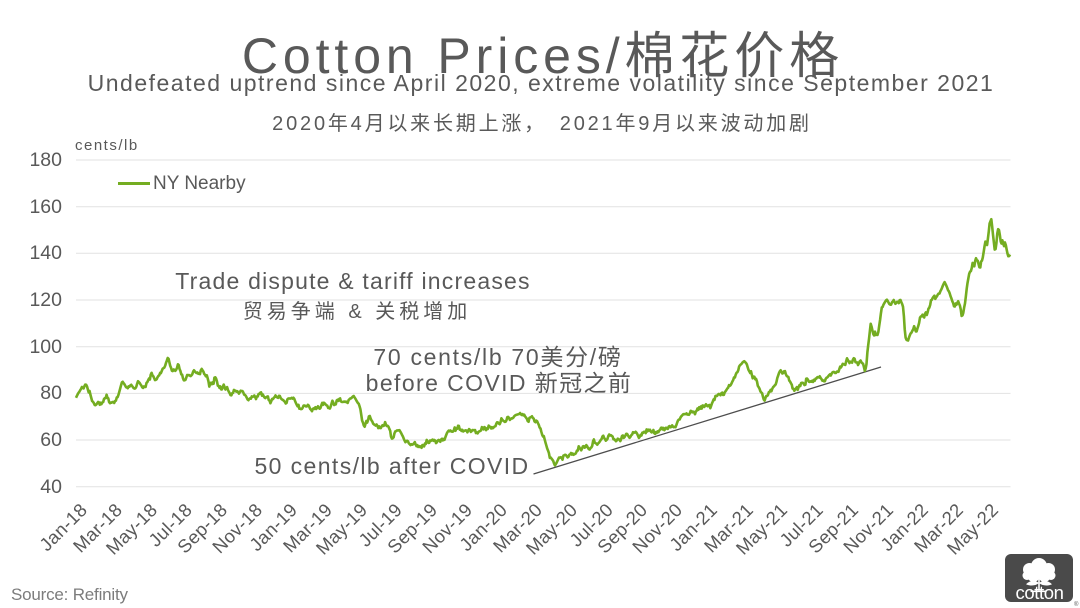 This screenshot has height=608, width=1080. What do you see at coordinates (1040, 592) in the screenshot?
I see `svg-text: cotton` at bounding box center [1040, 592].